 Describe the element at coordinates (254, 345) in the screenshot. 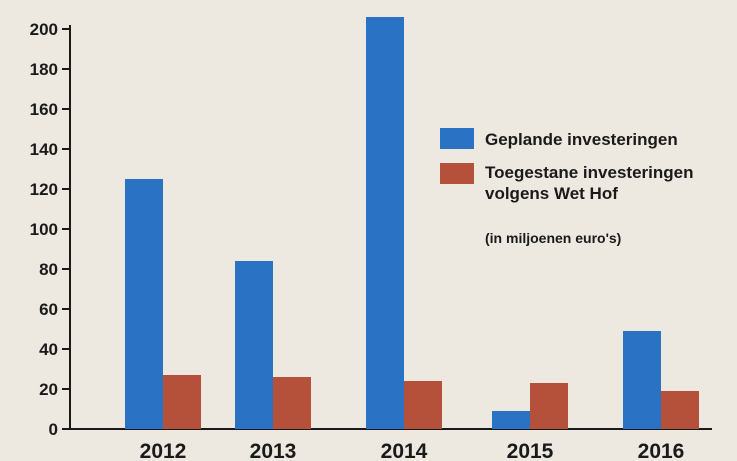

I see `bar-geplande-2013` at that location.